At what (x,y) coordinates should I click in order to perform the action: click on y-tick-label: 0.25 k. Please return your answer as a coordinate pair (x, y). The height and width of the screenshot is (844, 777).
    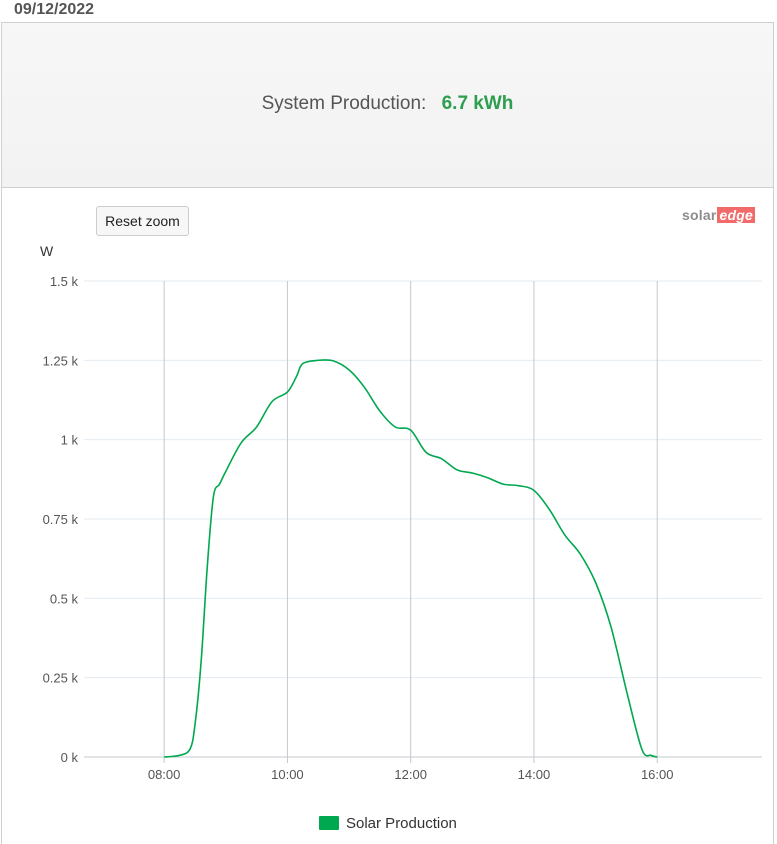
    Looking at the image, I should click on (61, 678).